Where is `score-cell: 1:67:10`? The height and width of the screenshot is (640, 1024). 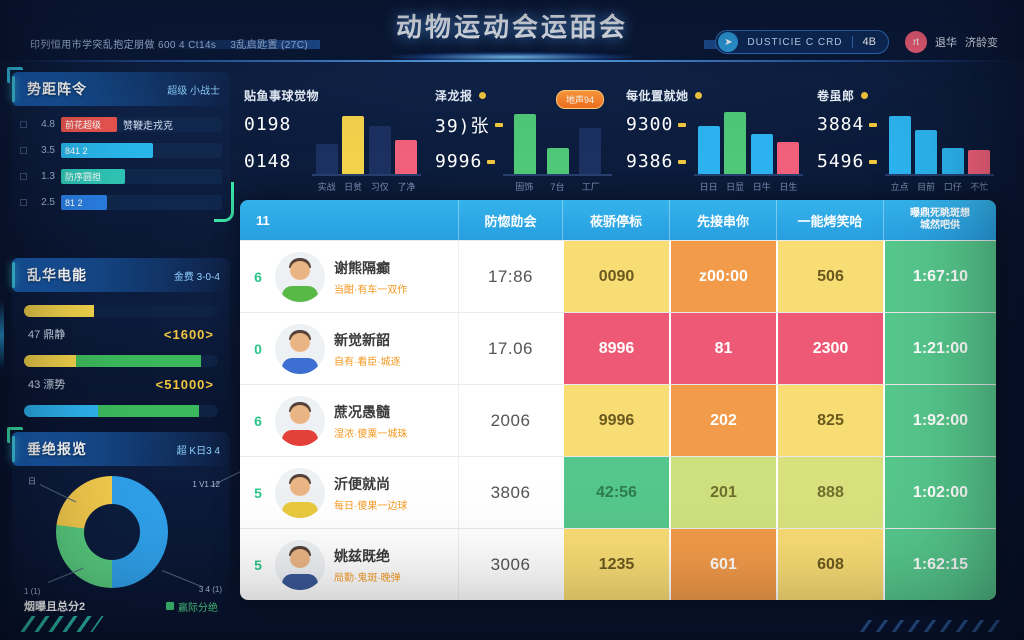
score-cell: 1:67:10 is located at coordinates (939, 276).